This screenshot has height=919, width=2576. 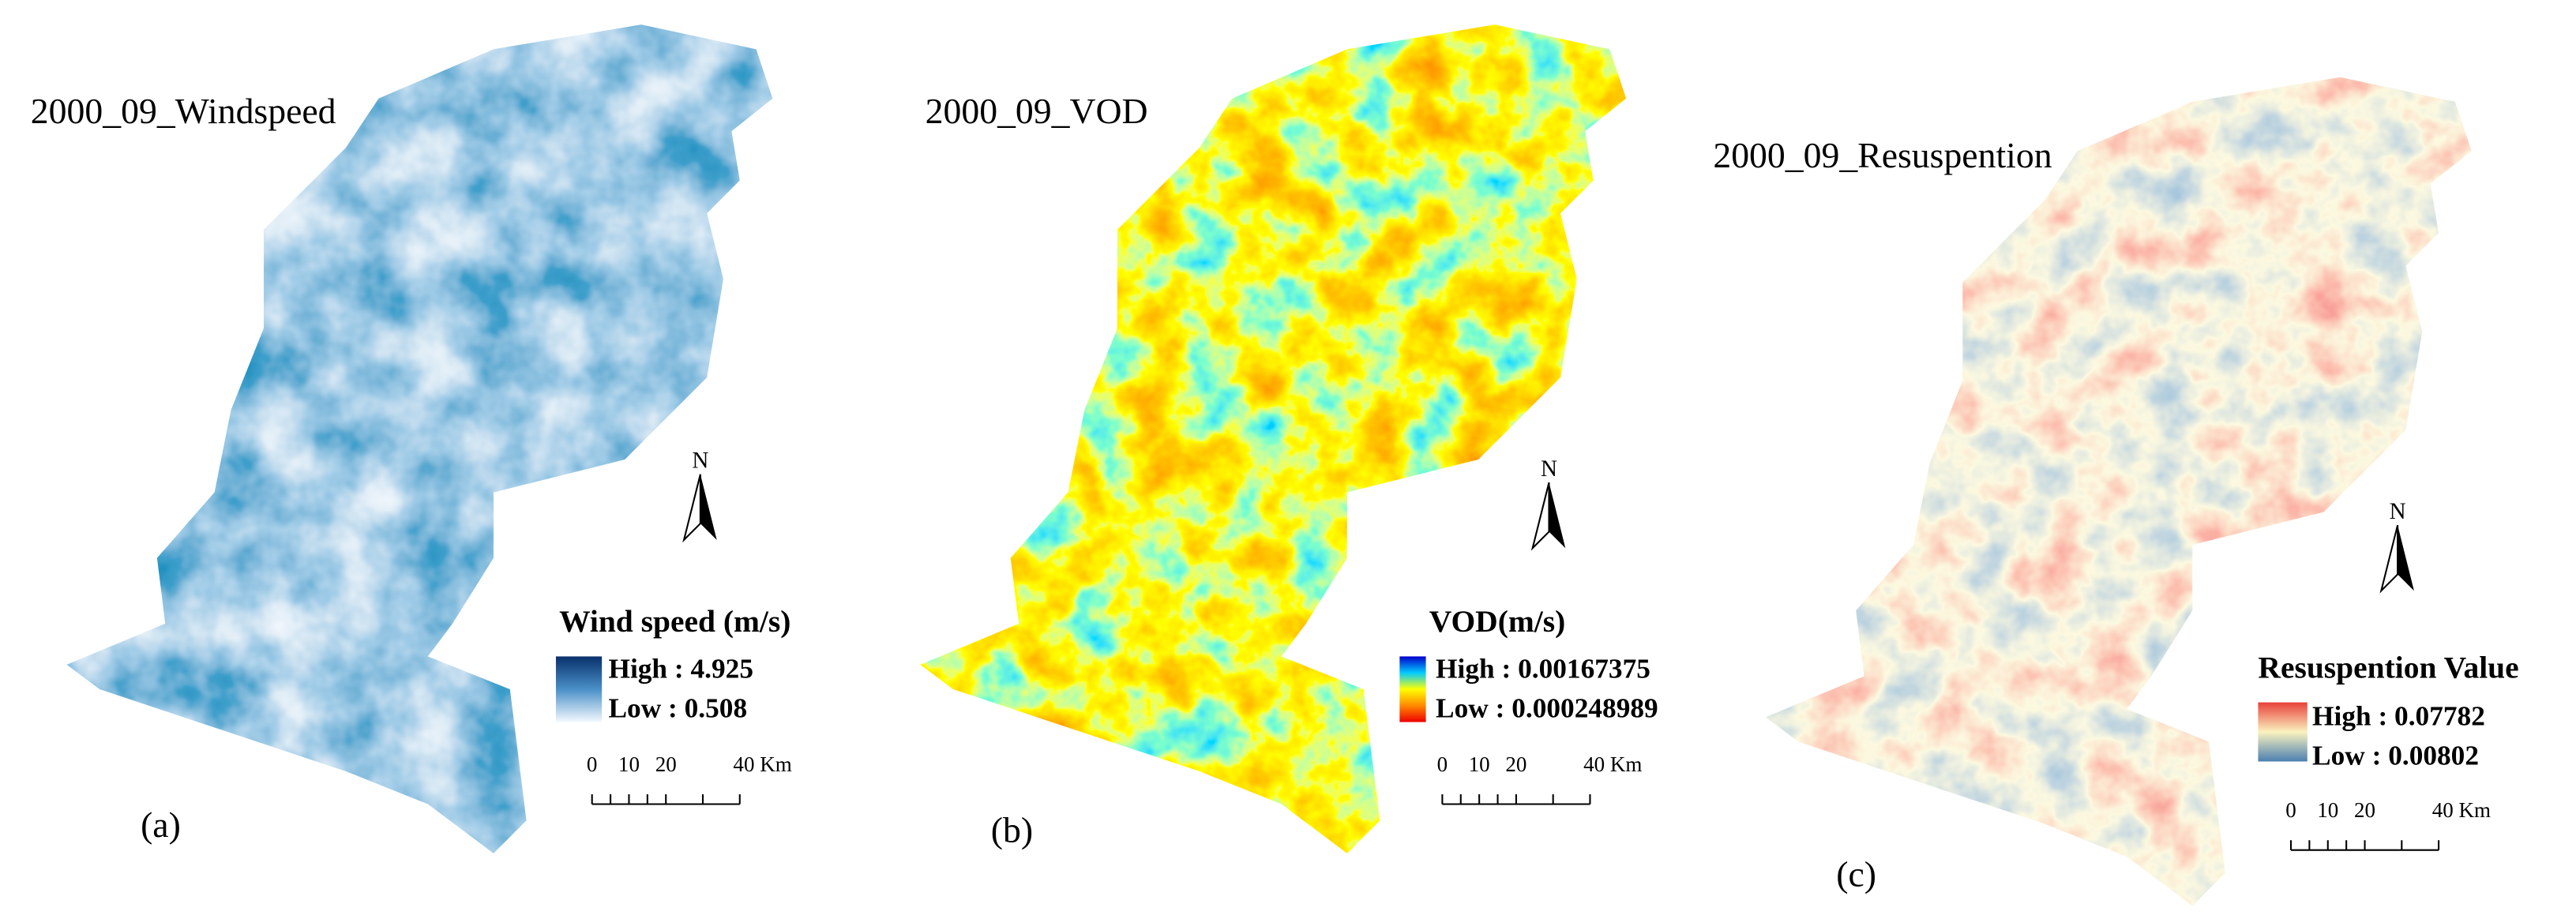 I want to click on legend-high: High : 4.925, so click(x=680, y=668).